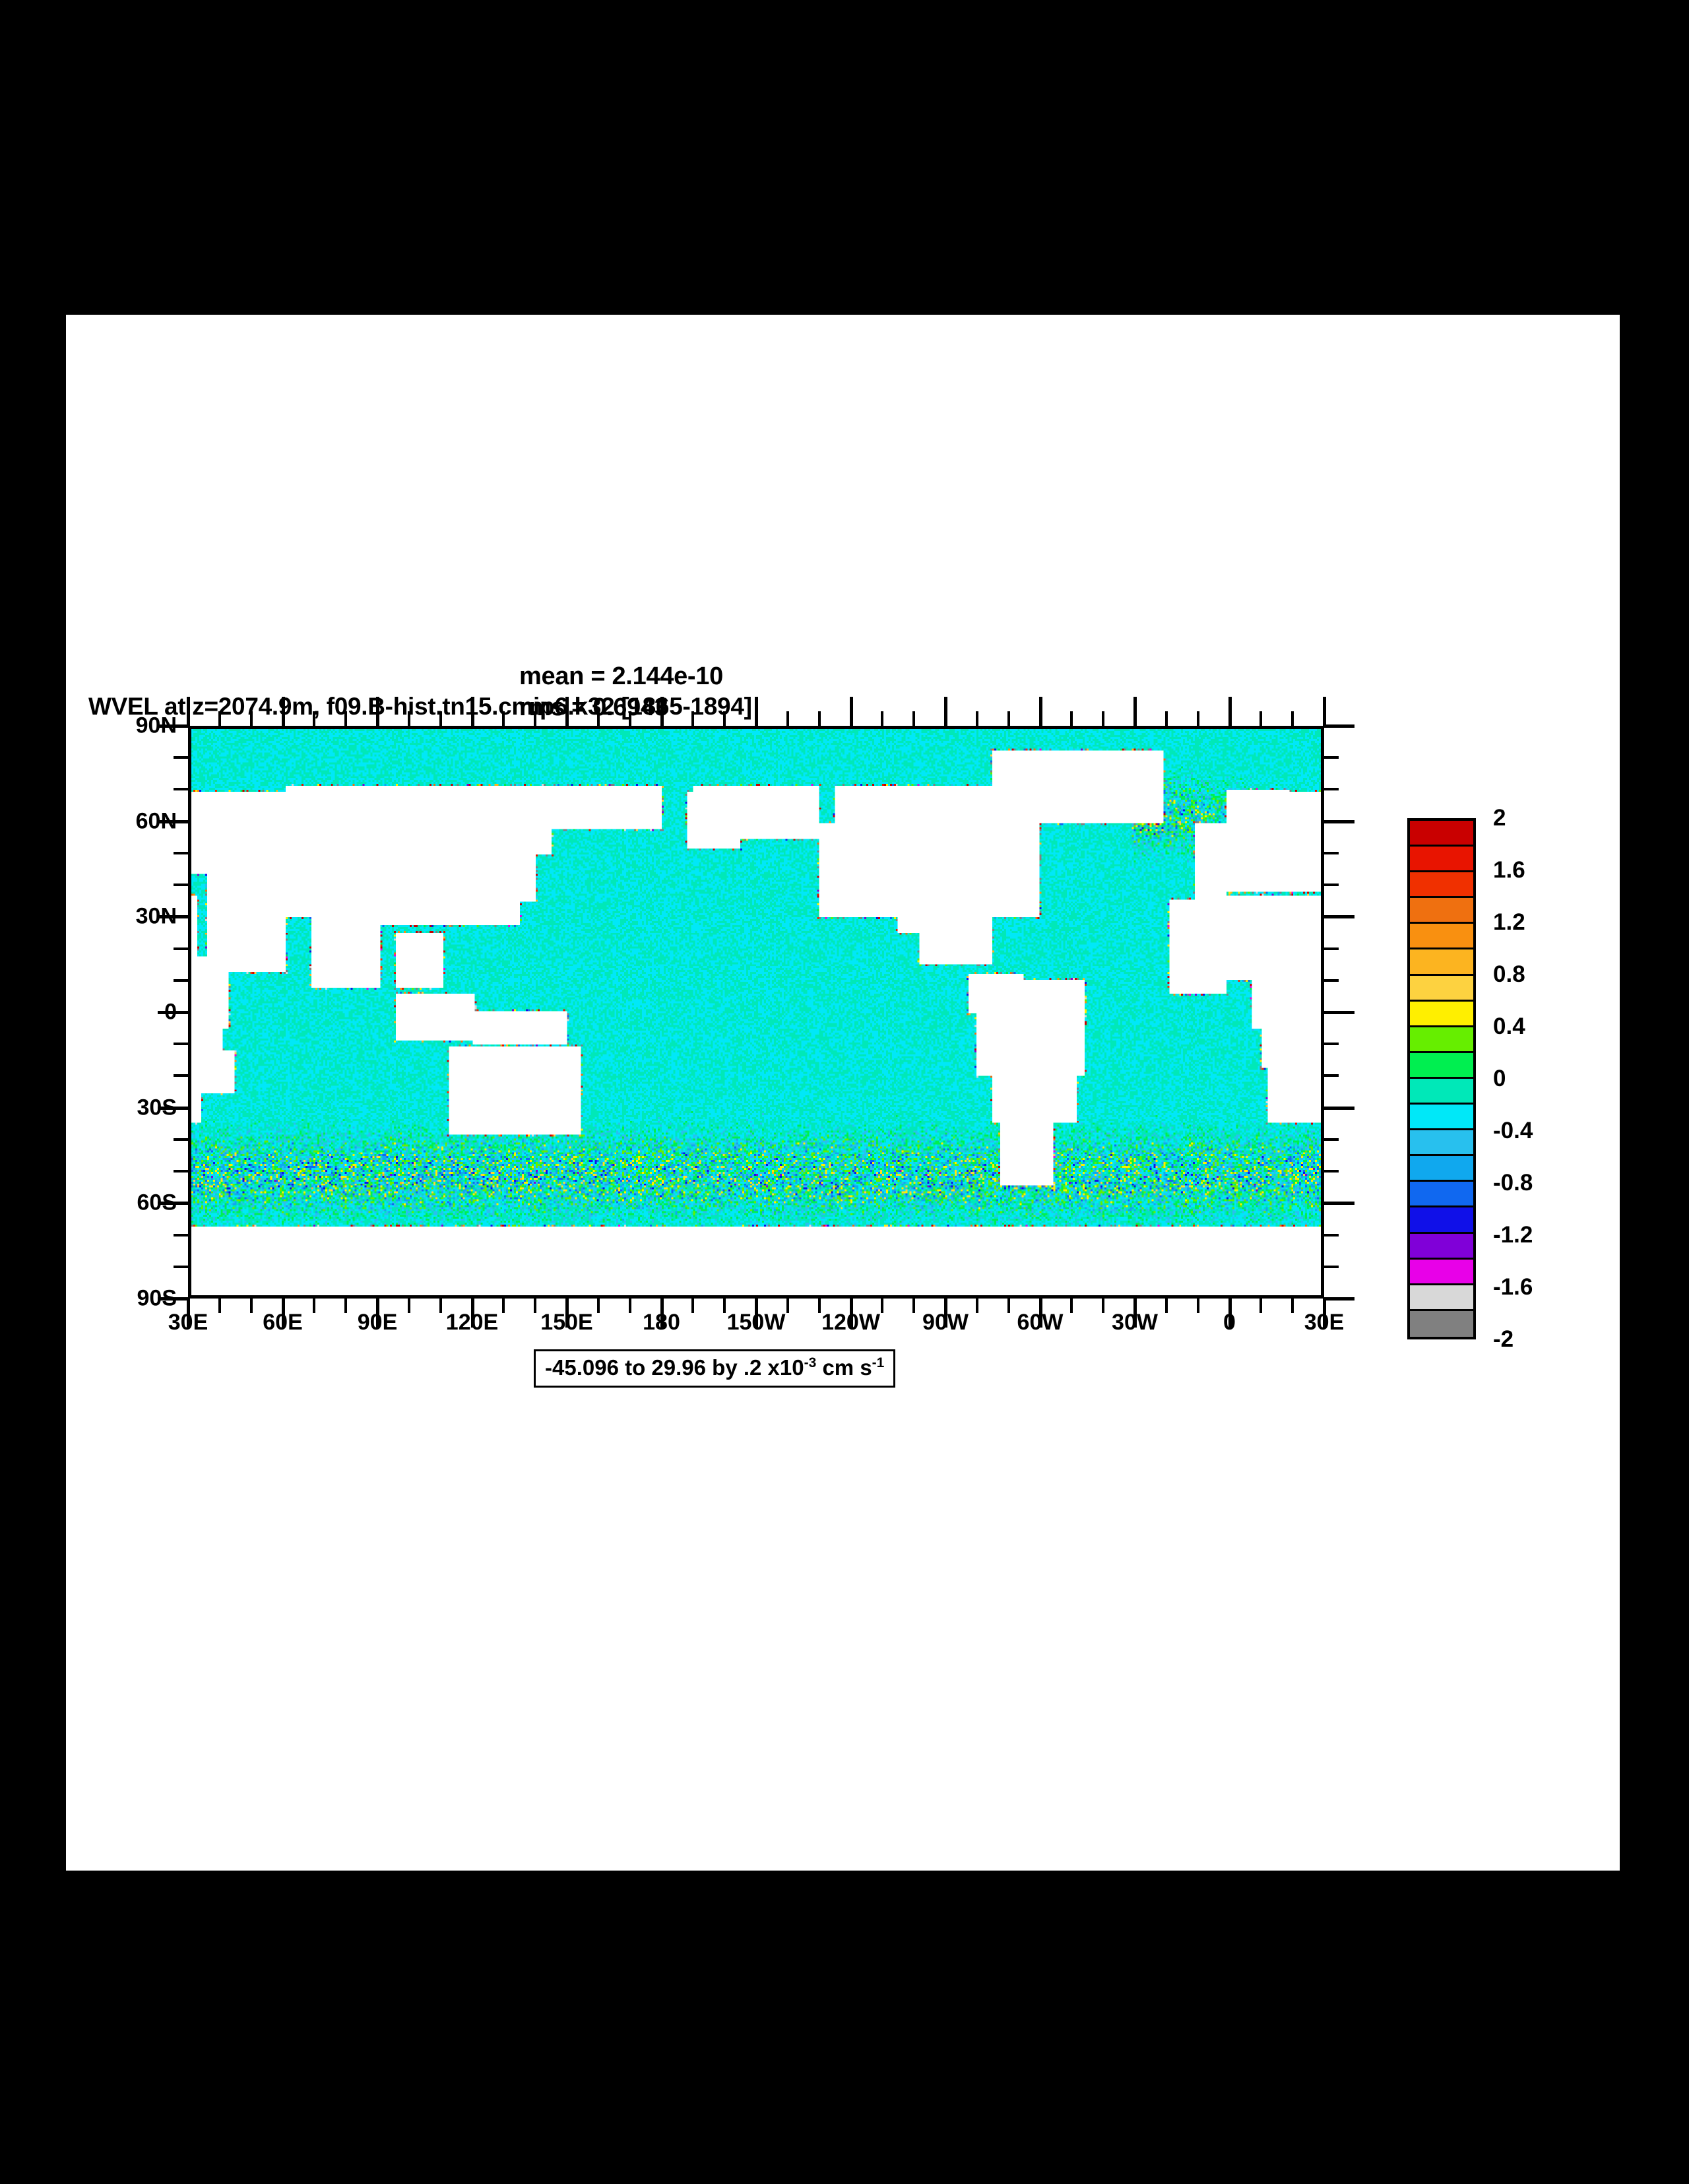  I want to click on x-axis-label: 90E, so click(377, 1322).